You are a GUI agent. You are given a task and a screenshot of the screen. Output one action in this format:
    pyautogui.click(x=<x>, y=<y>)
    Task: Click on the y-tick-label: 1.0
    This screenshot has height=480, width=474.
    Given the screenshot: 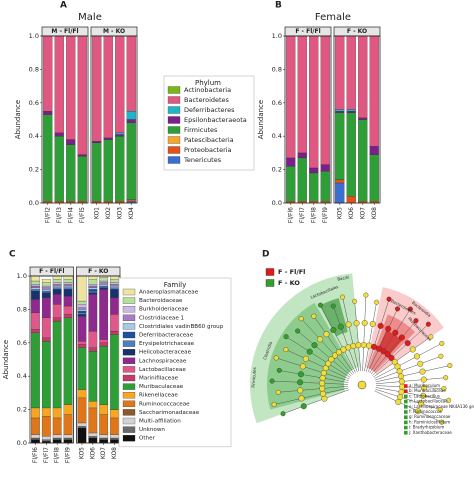 What is the action you would take?
    pyautogui.click(x=34, y=36)
    